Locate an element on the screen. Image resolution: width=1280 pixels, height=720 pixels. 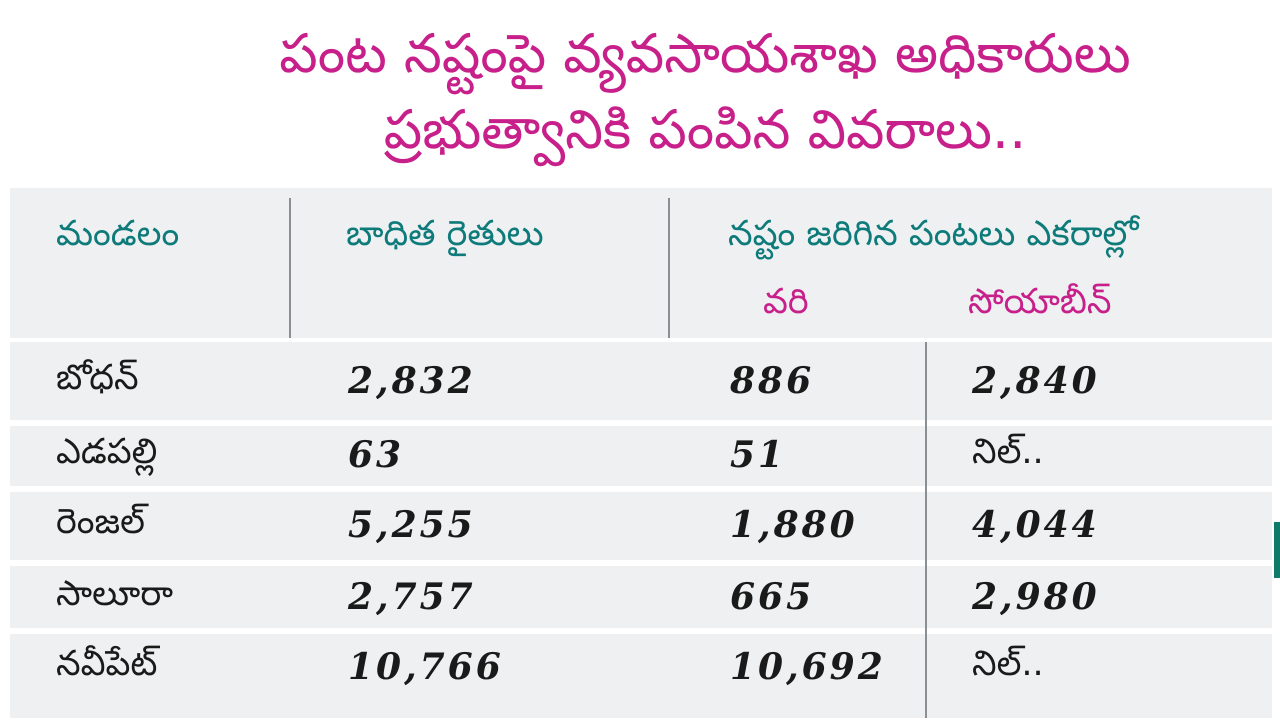
table-row-soybean: 4,044 is located at coordinates (1036, 525).